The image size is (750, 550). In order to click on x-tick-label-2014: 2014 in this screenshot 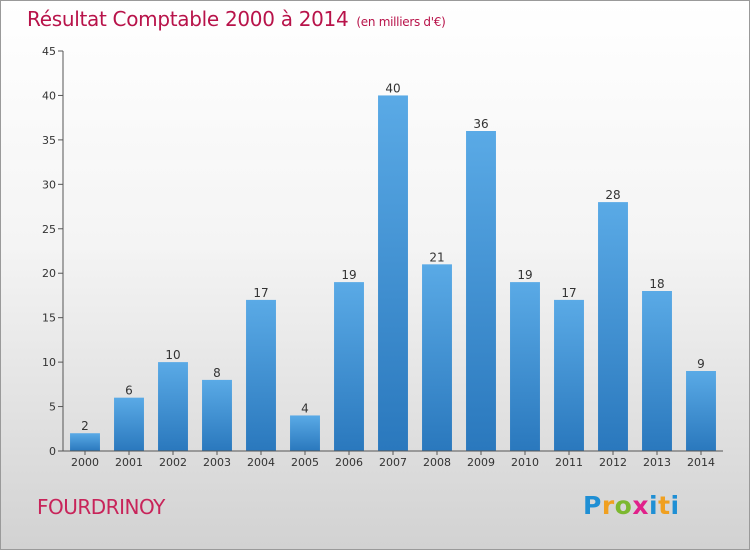, I will do `click(701, 462)`.